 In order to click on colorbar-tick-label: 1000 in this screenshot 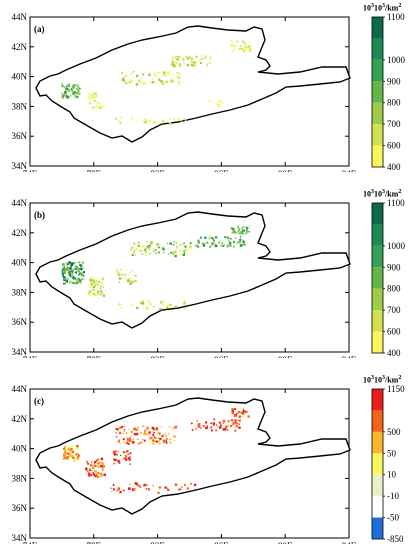, I will do `click(396, 246)`.